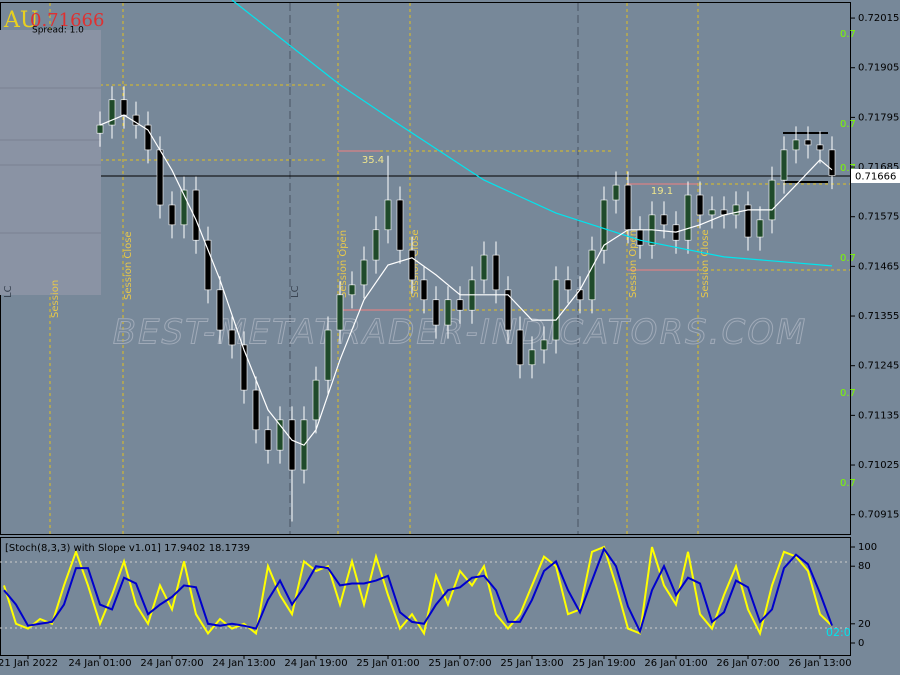  Describe the element at coordinates (878, 515) in the screenshot. I see `y-tick-label: 0.70915` at that location.